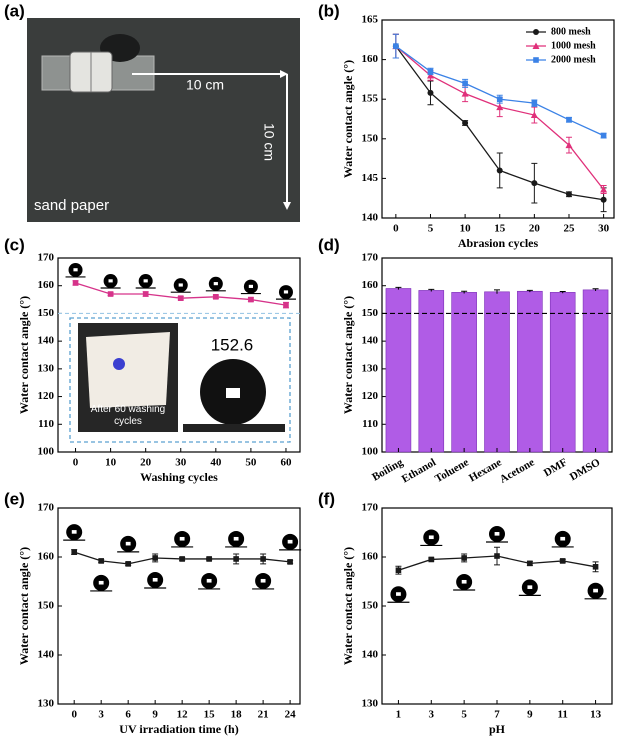  Describe the element at coordinates (155, 715) in the screenshot. I see `x-tick-label: 9` at that location.